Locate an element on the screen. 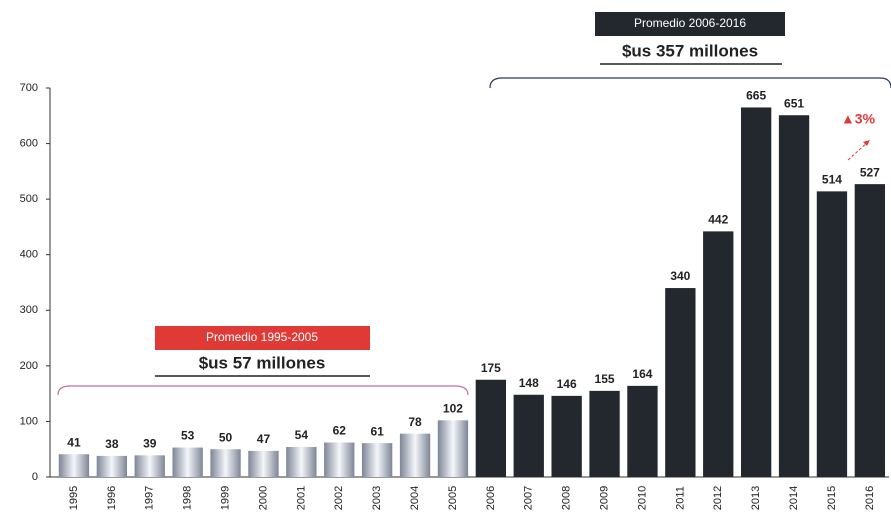 The height and width of the screenshot is (515, 891). x-tick-label: 2002 is located at coordinates (339, 498).